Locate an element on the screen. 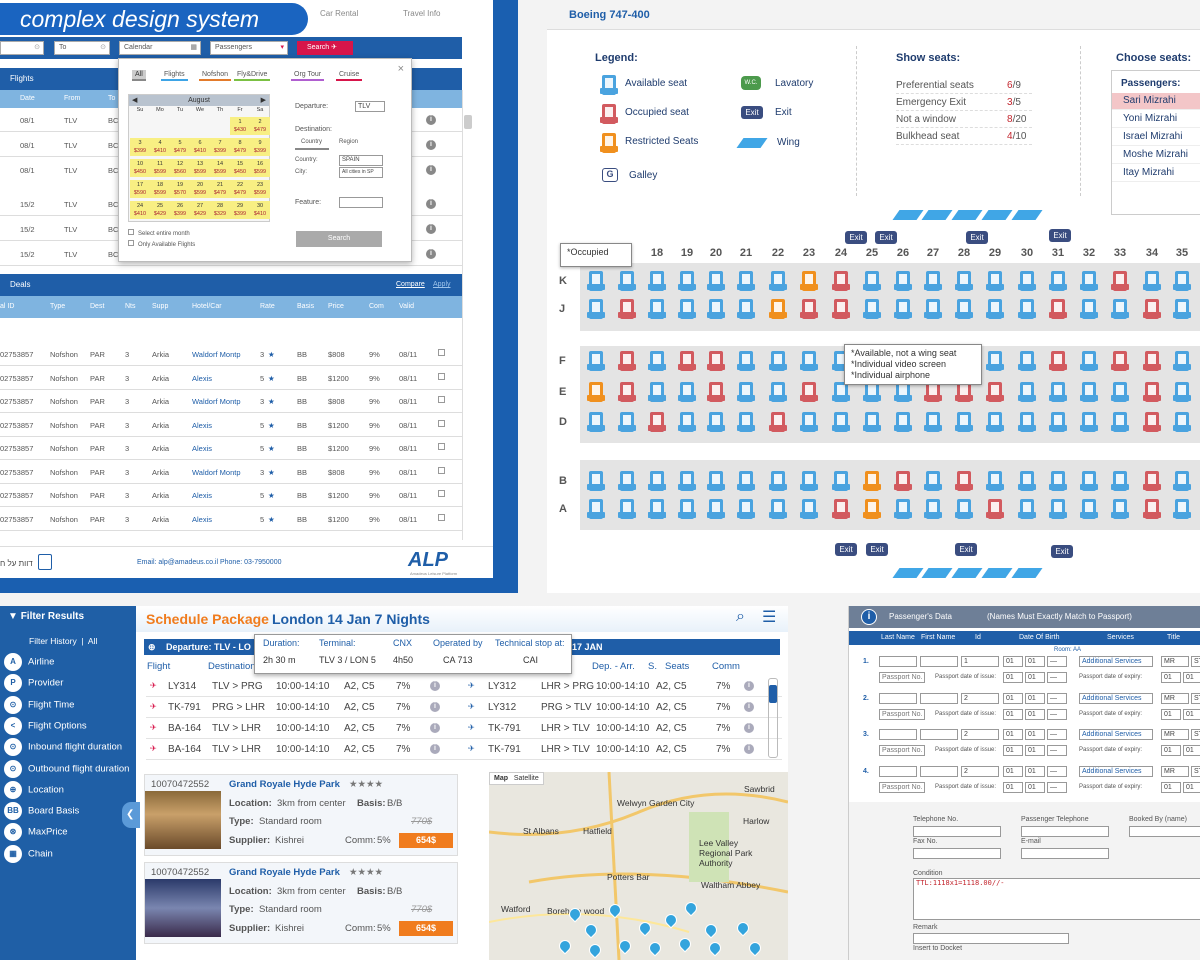 This screenshot has width=1200, height=960. calendar-day: 10 $450 is located at coordinates (140, 168).